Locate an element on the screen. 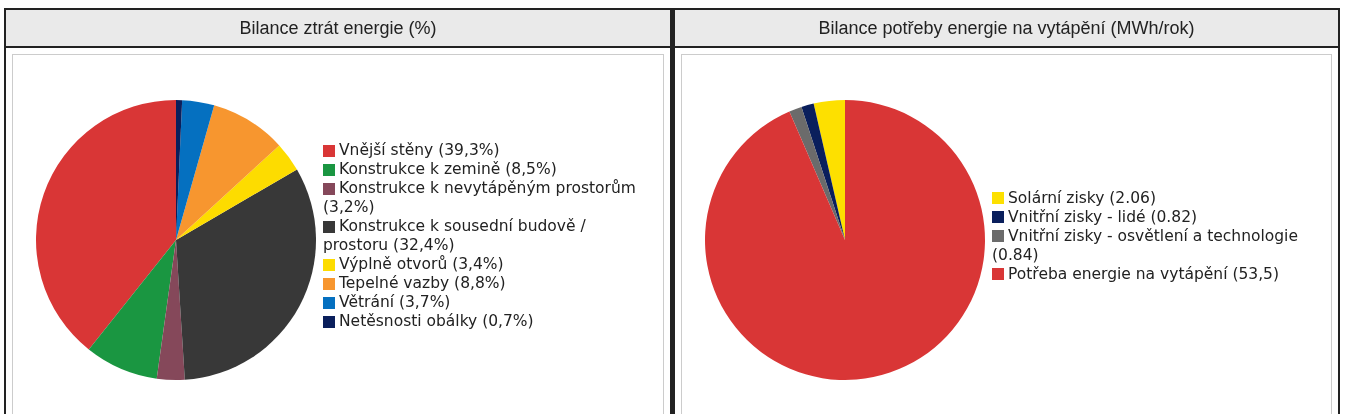 Image resolution: width=1353 pixels, height=414 pixels. legend-label: Konstrukce k sousední budově / prostoru (32,4%) is located at coordinates (454, 235).